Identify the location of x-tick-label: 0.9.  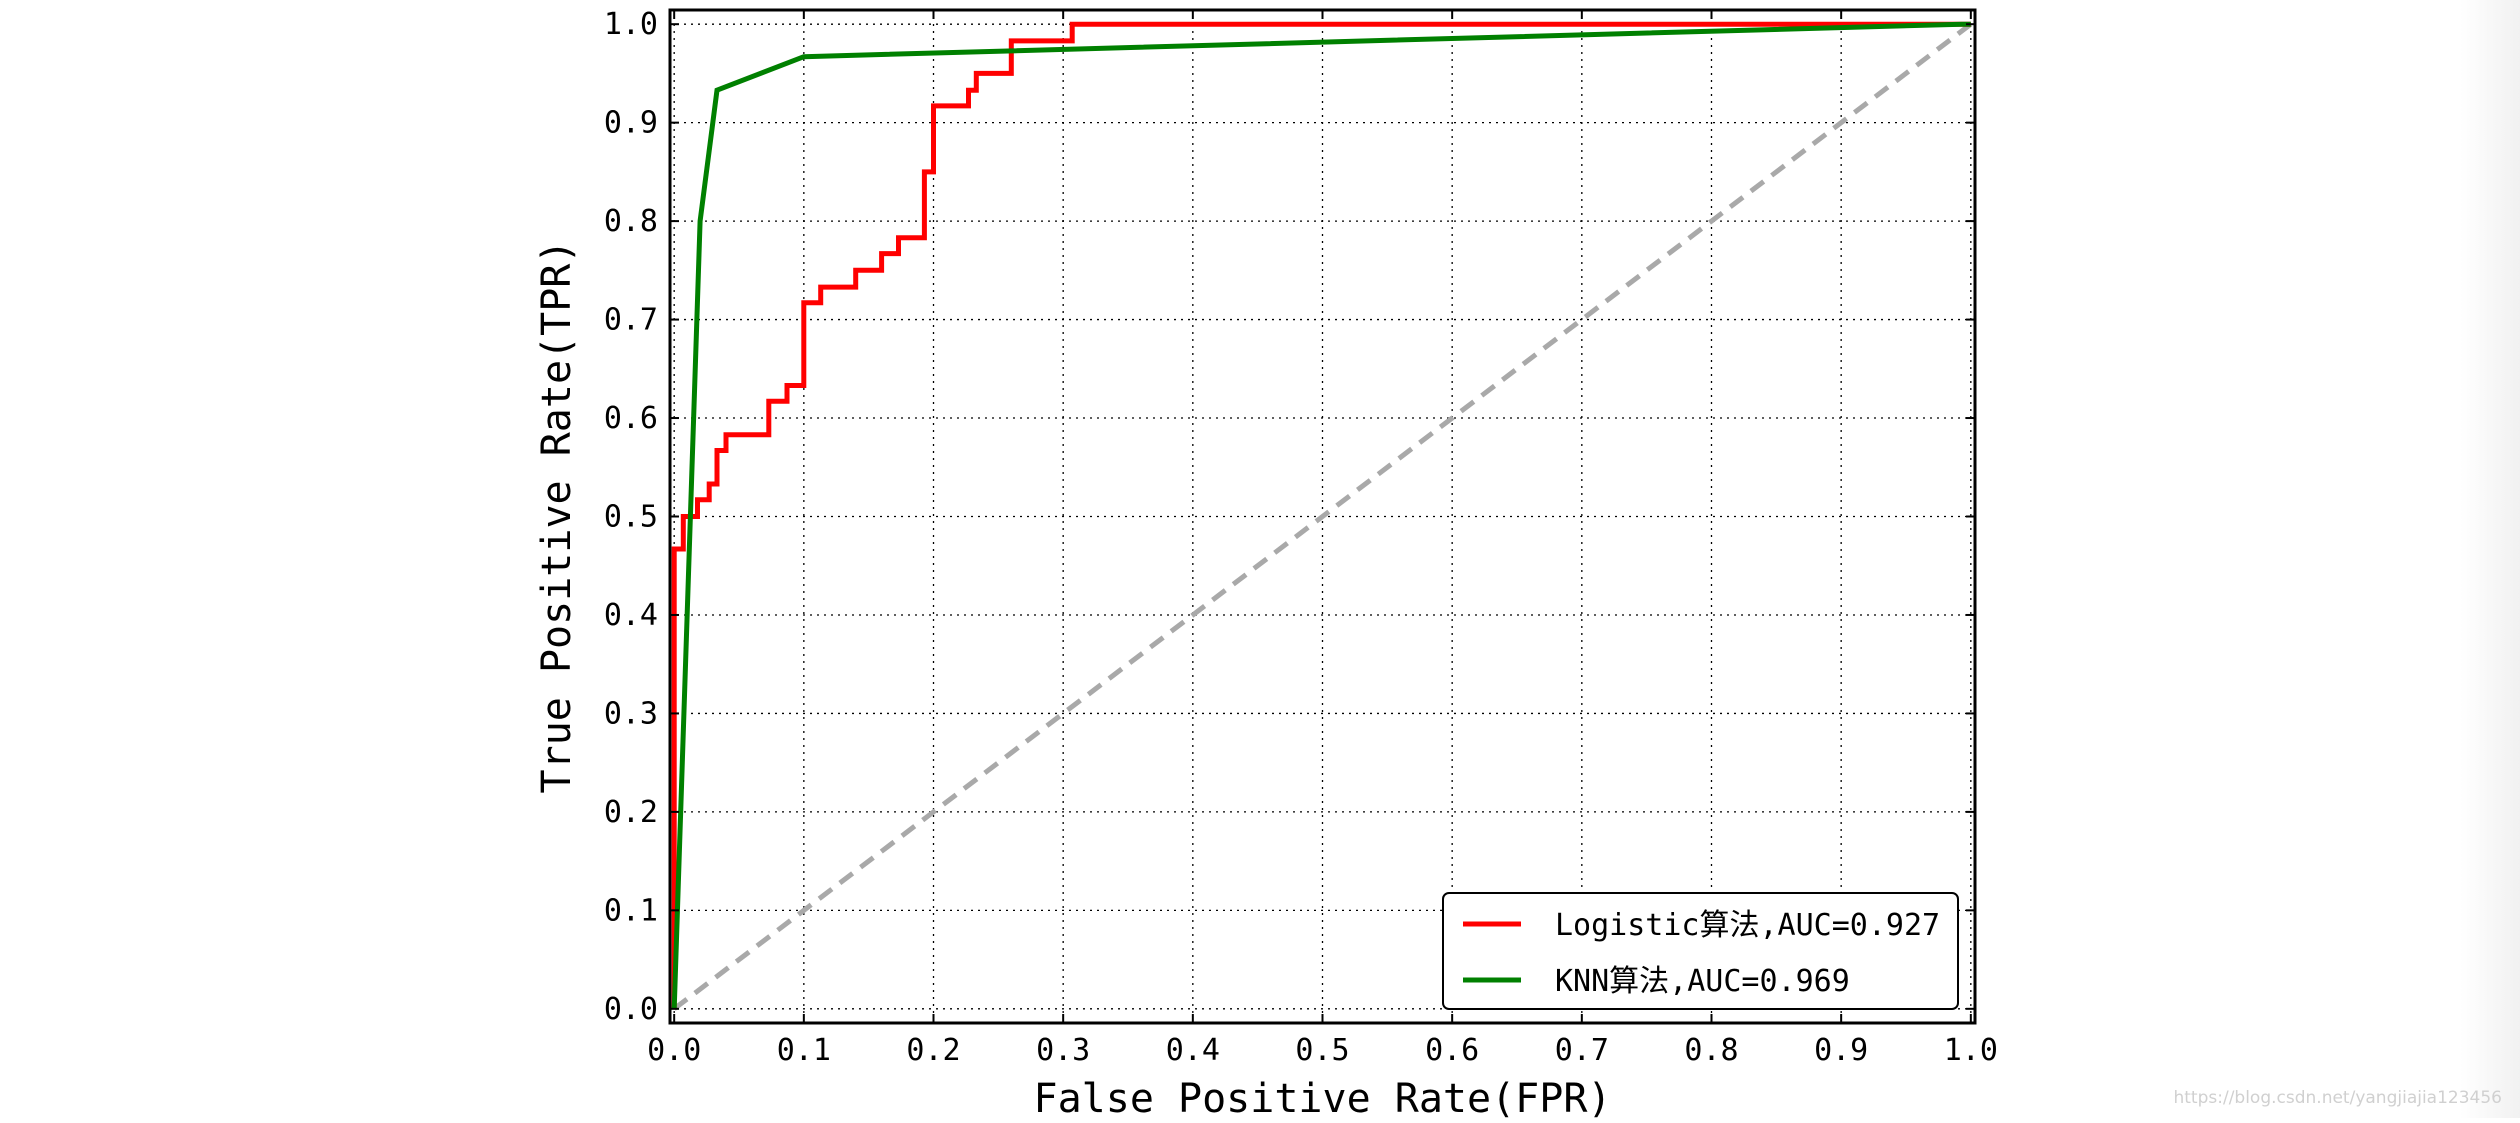
(1841, 1050).